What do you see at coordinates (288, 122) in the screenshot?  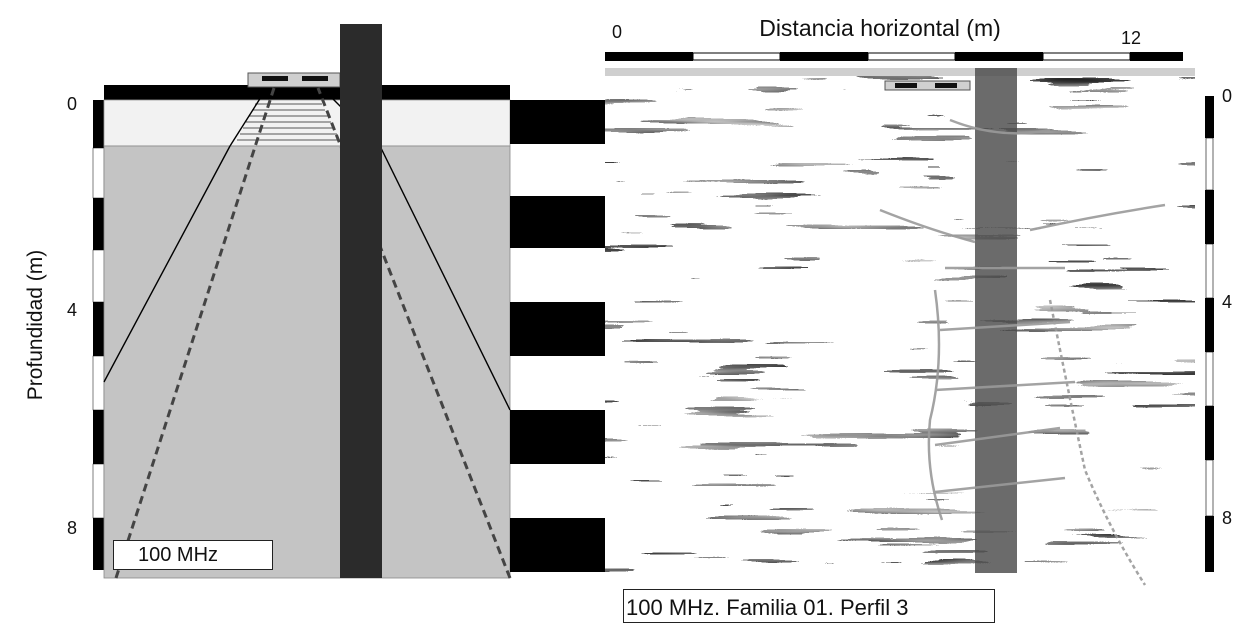 I see `layer-lines` at bounding box center [288, 122].